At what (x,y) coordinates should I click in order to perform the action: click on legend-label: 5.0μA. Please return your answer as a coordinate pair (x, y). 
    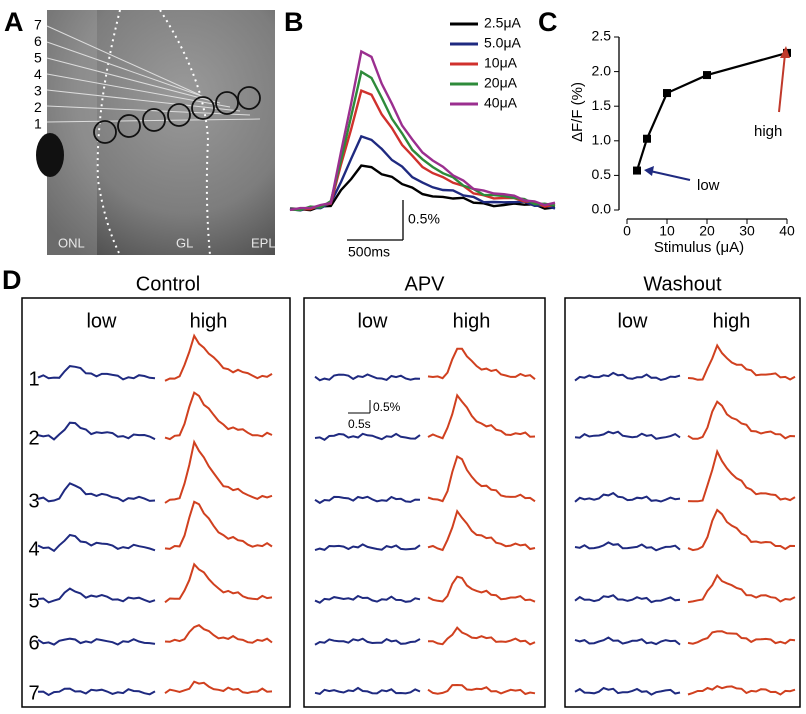
    Looking at the image, I should click on (503, 43).